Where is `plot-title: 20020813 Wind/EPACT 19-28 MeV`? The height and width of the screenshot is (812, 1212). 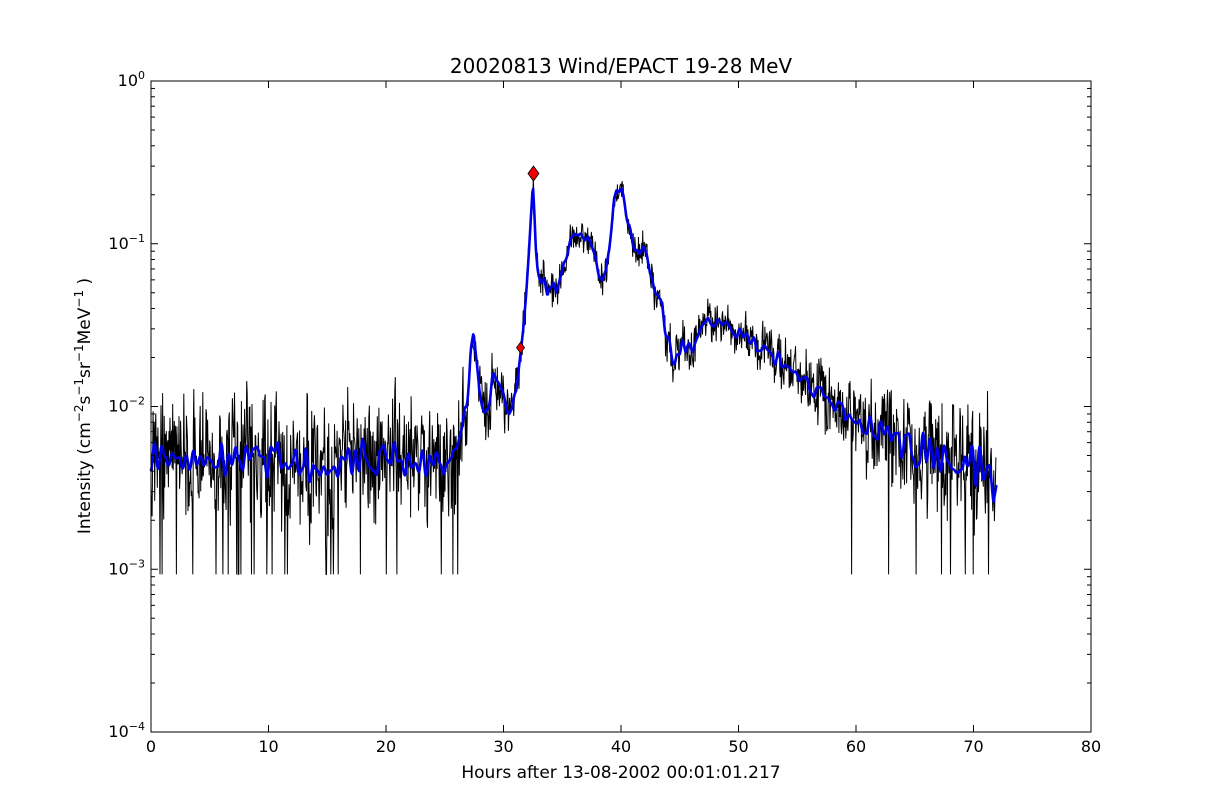 plot-title: 20020813 Wind/EPACT 19-28 MeV is located at coordinates (621, 66).